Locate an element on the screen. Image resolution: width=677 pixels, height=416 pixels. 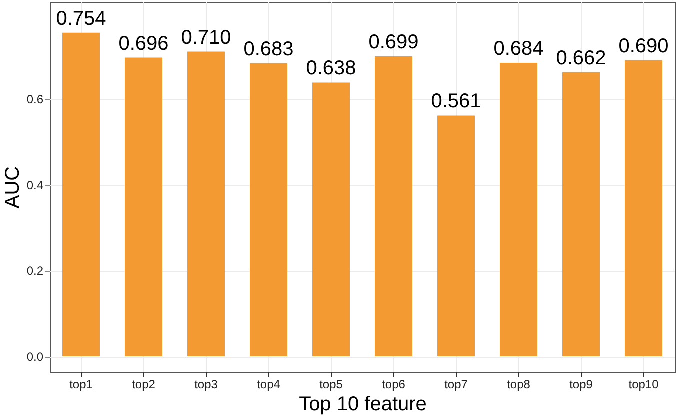
x-tick-label: top2 is located at coordinates (144, 385).